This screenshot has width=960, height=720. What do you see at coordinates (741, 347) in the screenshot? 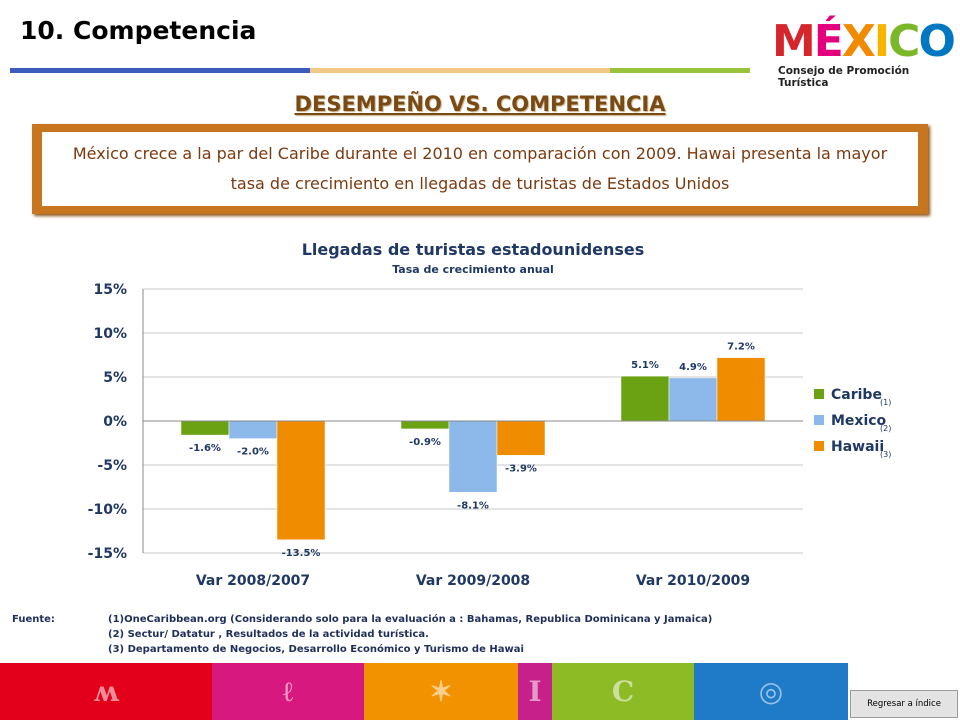
I see `data-label: 7.2%` at bounding box center [741, 347].